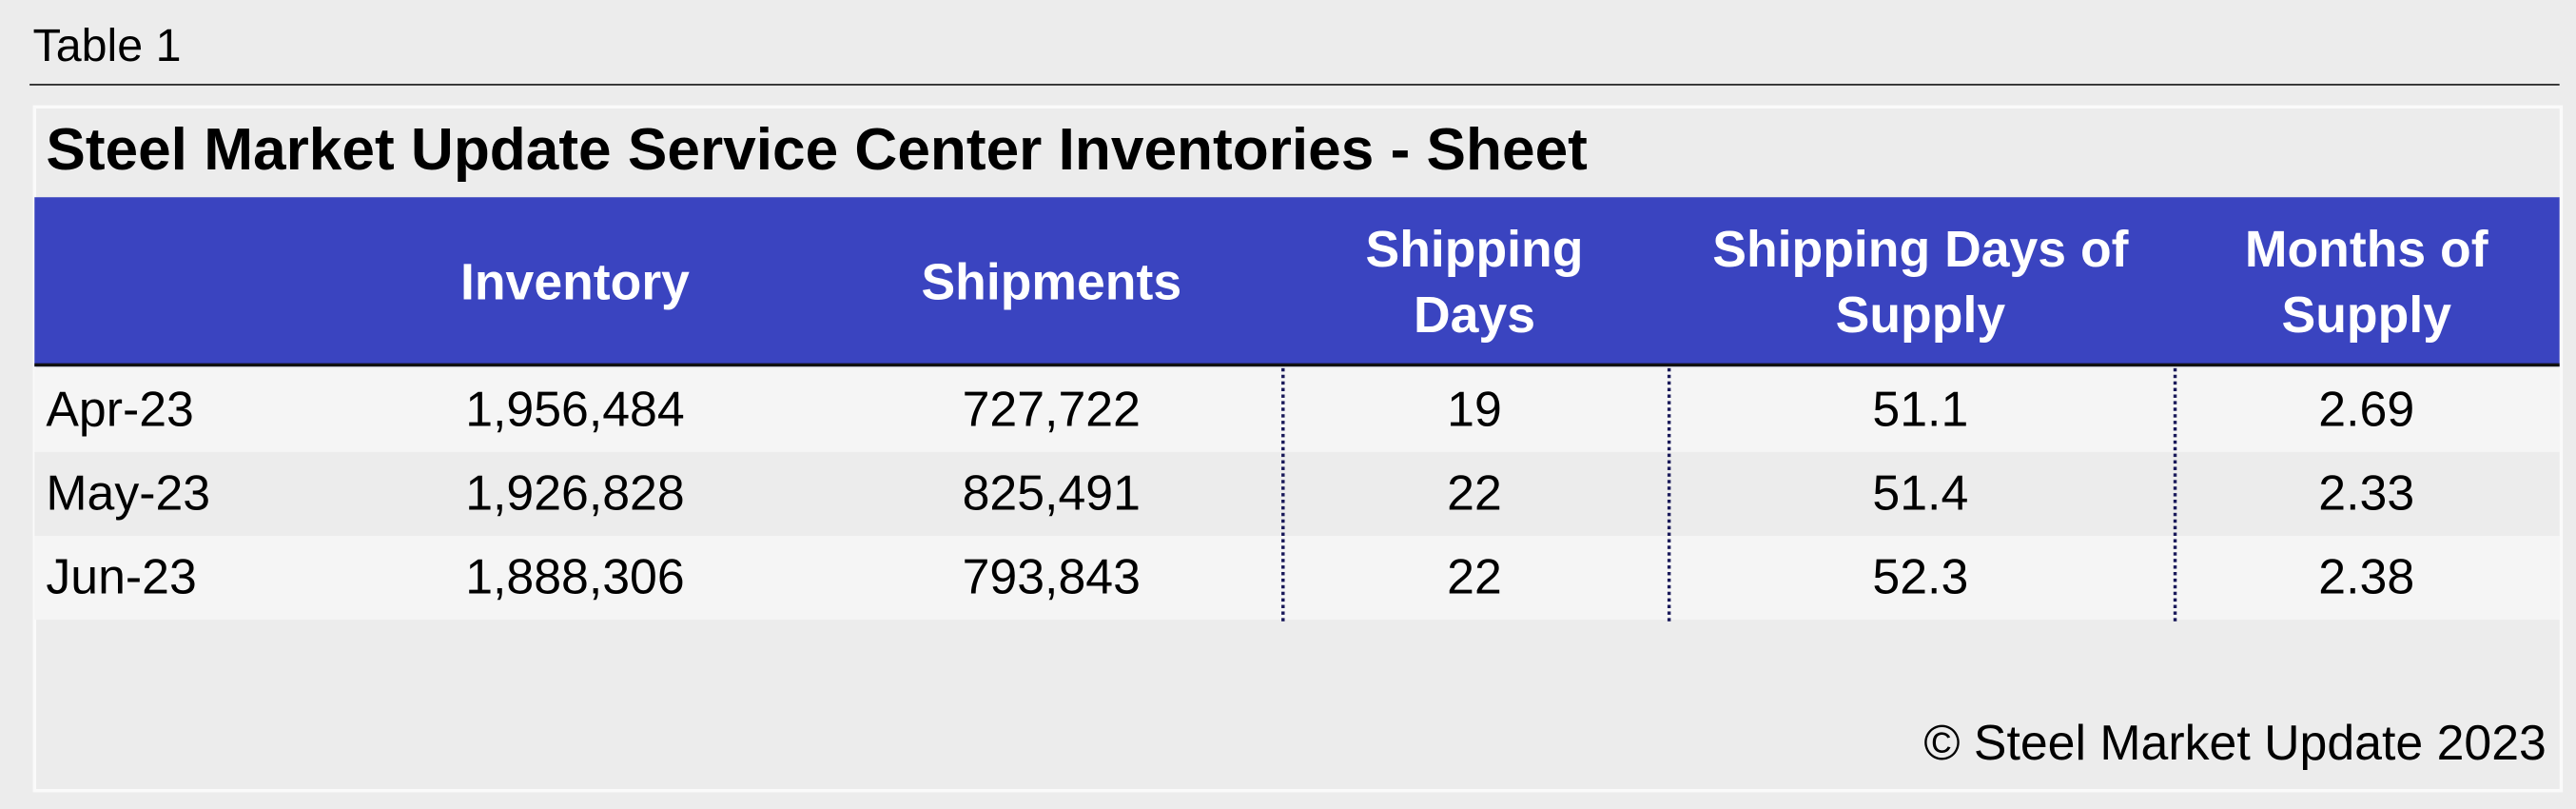 The height and width of the screenshot is (809, 2576). I want to click on column-header: Shipping Days of Supply, so click(1921, 281).